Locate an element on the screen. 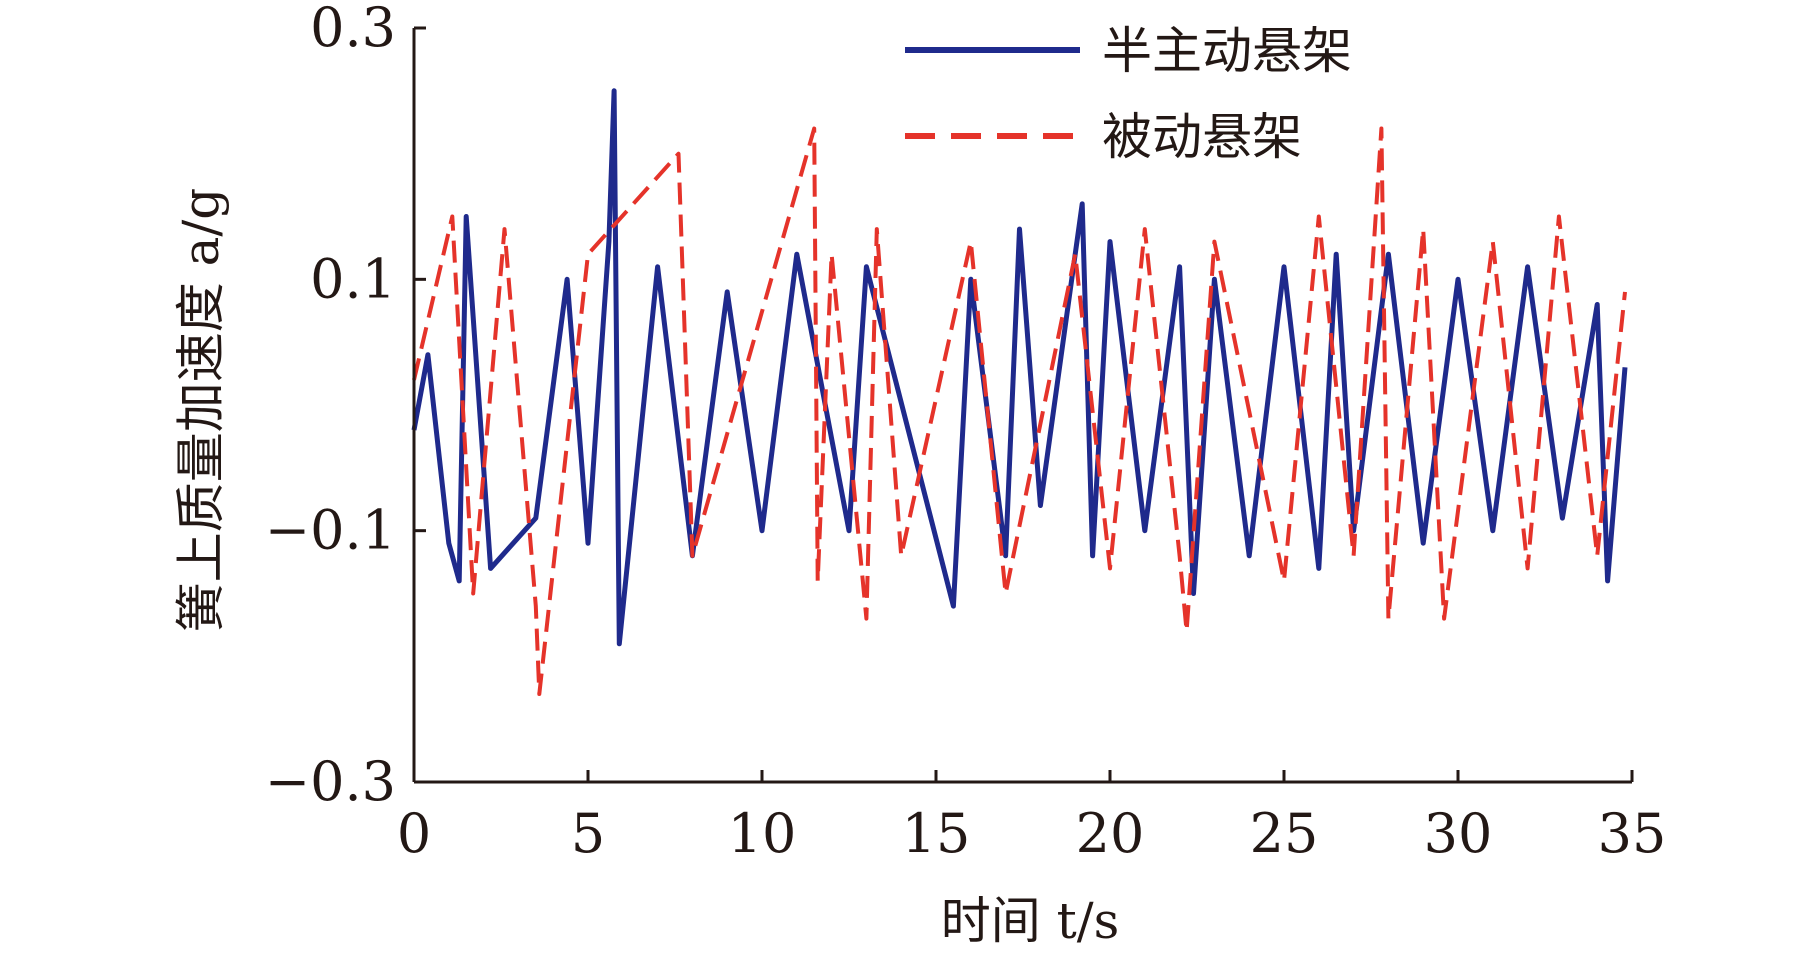 This screenshot has width=1819, height=961. legend: 半主动悬架 被动悬架 is located at coordinates (1128, 94).